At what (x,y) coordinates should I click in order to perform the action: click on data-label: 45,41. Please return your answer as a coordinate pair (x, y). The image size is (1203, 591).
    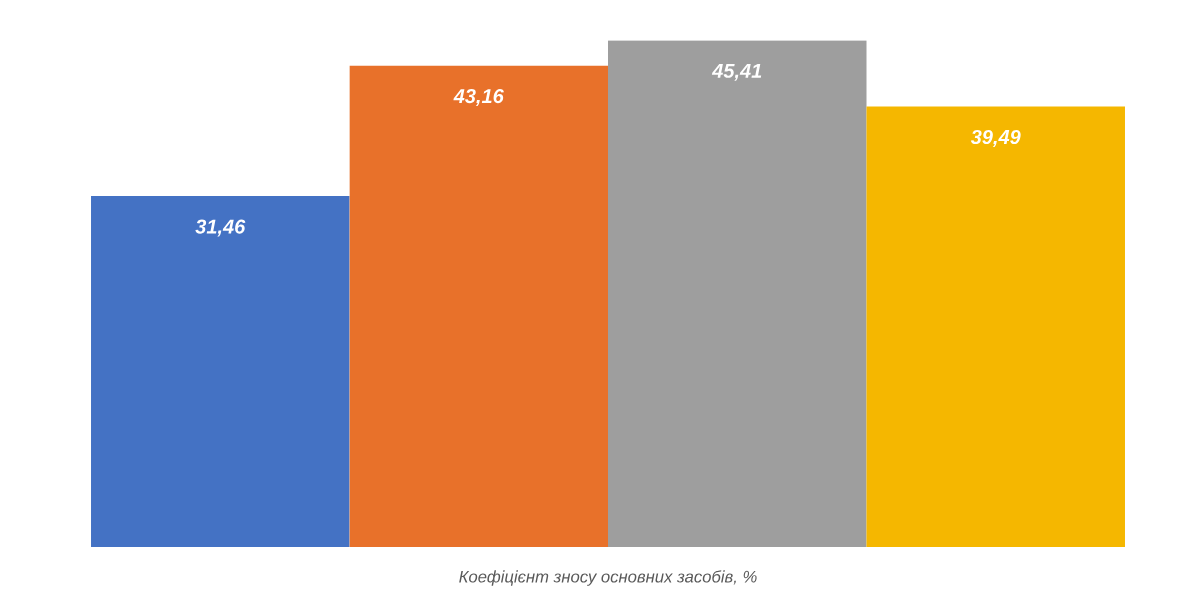
    Looking at the image, I should click on (736, 72).